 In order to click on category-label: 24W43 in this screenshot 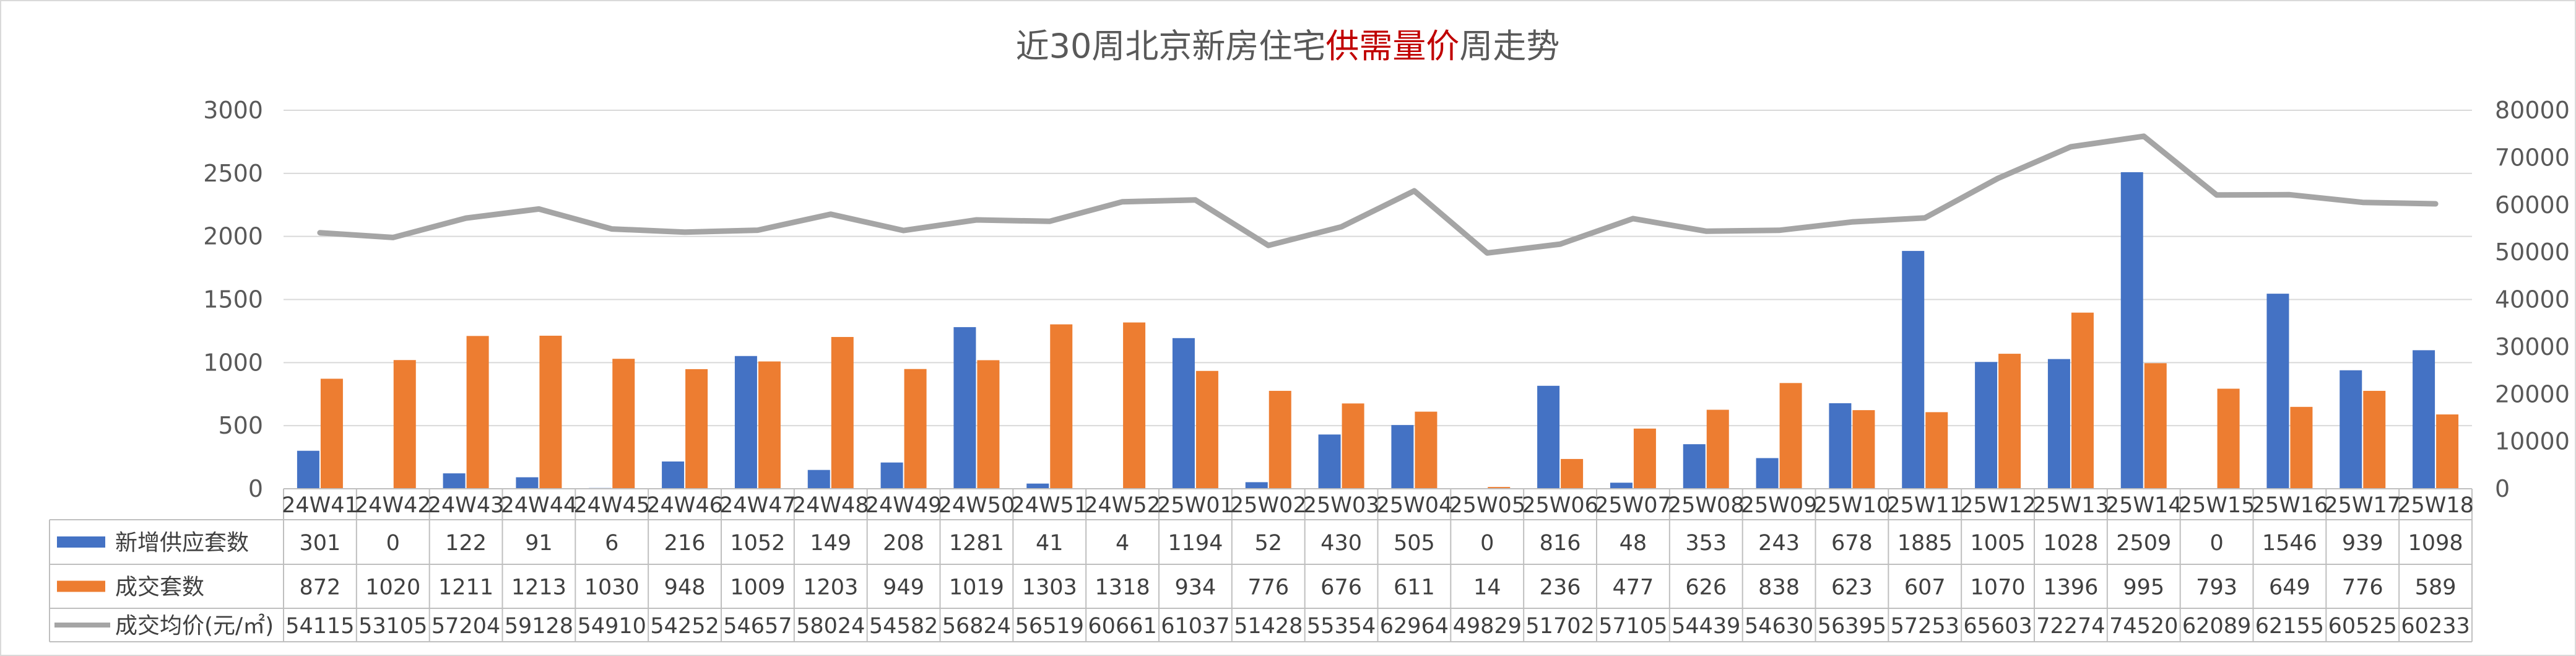, I will do `click(466, 505)`.